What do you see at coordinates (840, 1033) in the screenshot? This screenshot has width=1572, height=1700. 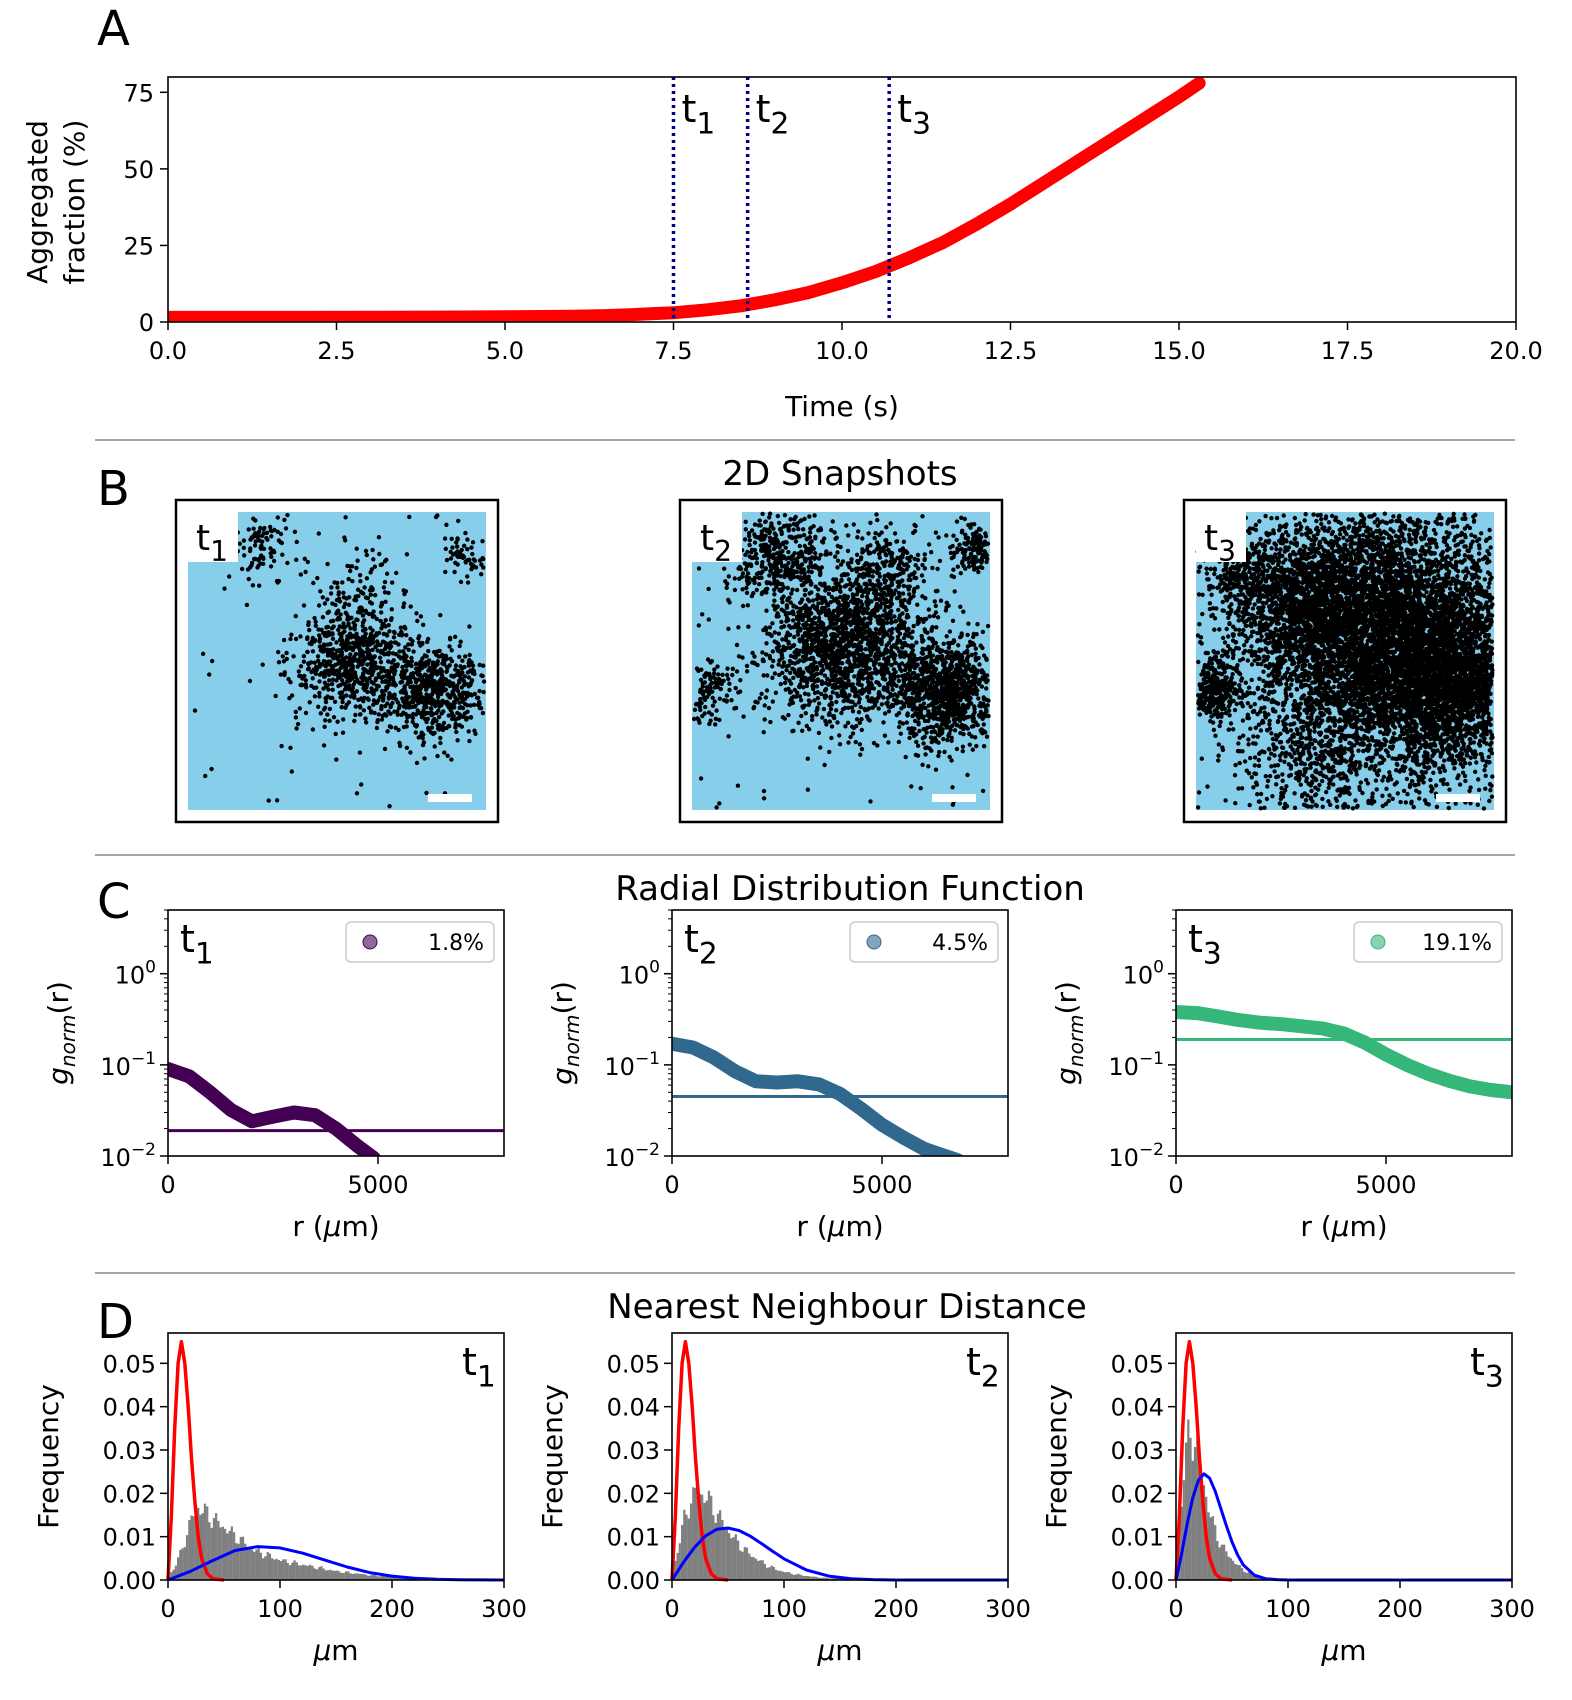 I see `rdf-axes-frame` at bounding box center [840, 1033].